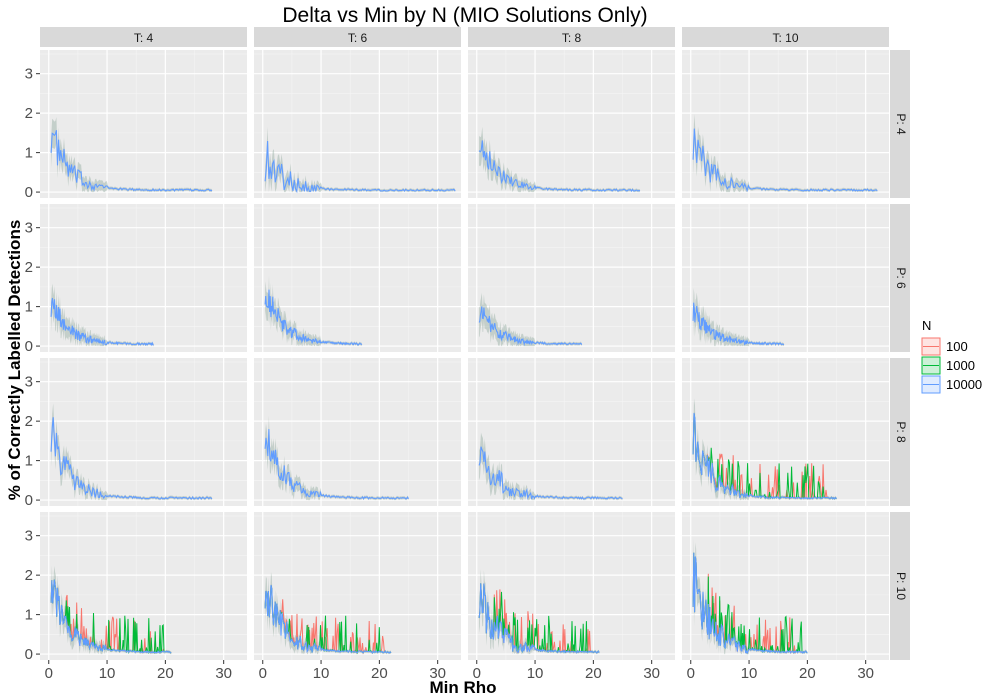 This screenshot has height=700, width=1000. What do you see at coordinates (944, 346) in the screenshot?
I see `legend-entry: 100` at bounding box center [944, 346].